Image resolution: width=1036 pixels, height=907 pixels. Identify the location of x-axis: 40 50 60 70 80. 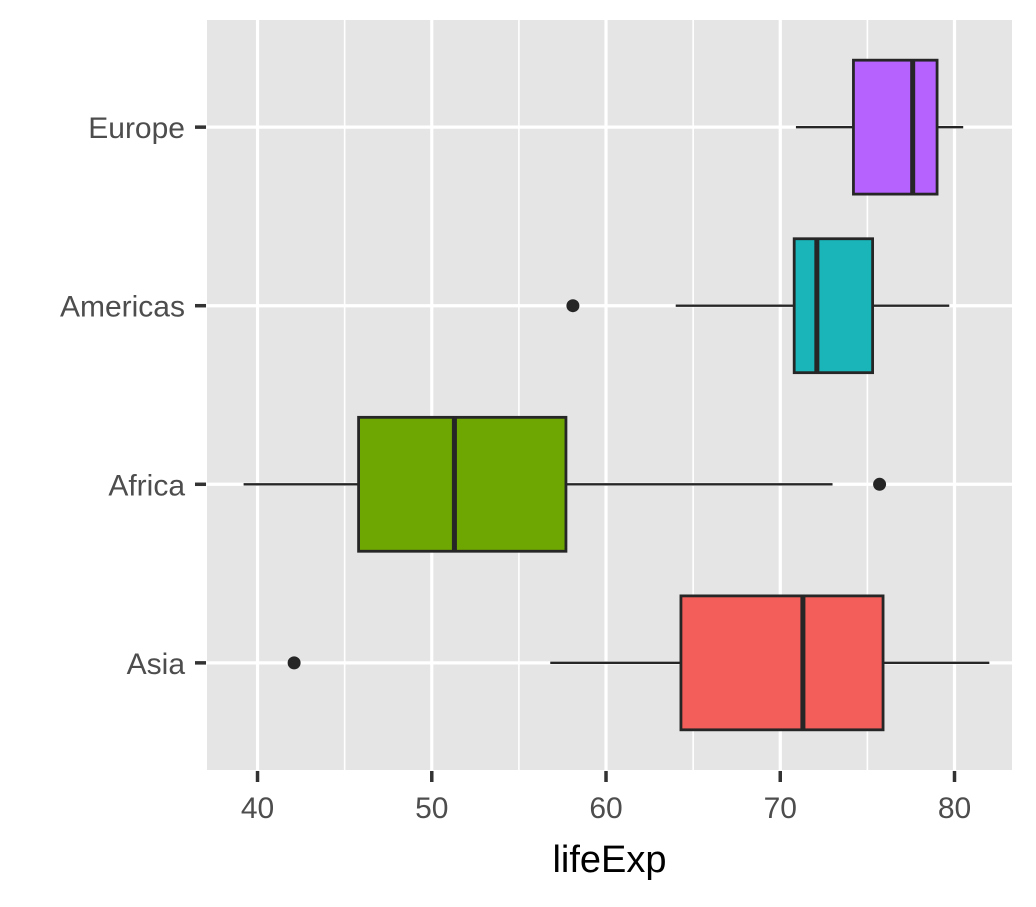
(606, 798).